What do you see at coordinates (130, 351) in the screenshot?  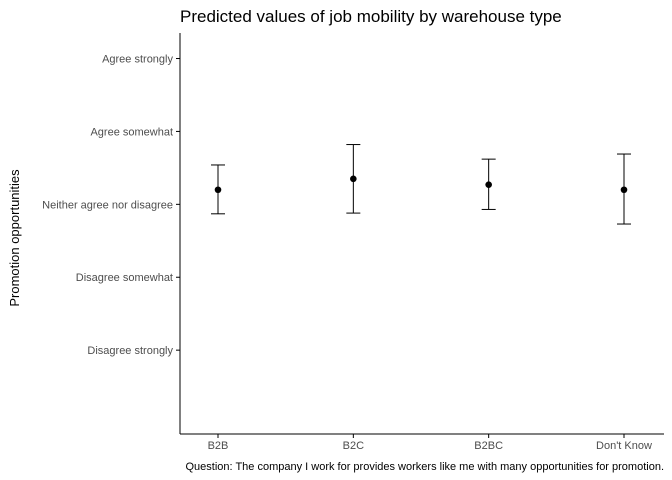 I see `y-tick-label: Disagree strongly` at bounding box center [130, 351].